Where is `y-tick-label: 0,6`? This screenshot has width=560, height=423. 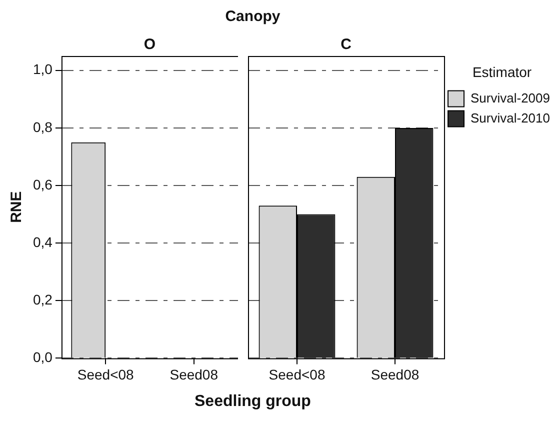
y-tick-label: 0,6 is located at coordinates (42, 184).